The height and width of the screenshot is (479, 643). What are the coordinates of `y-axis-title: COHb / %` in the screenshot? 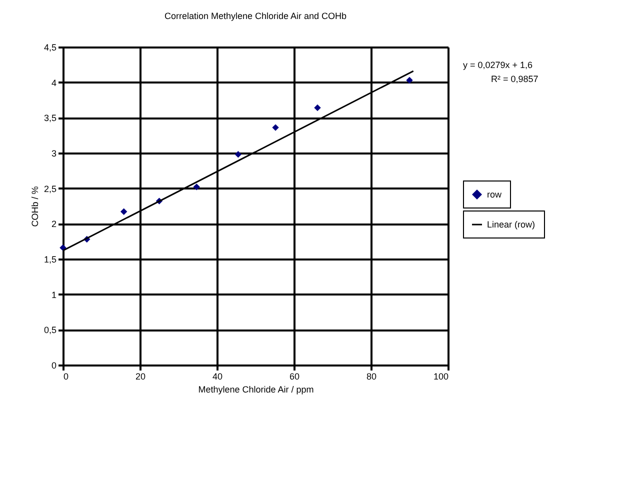 It's located at (35, 206).